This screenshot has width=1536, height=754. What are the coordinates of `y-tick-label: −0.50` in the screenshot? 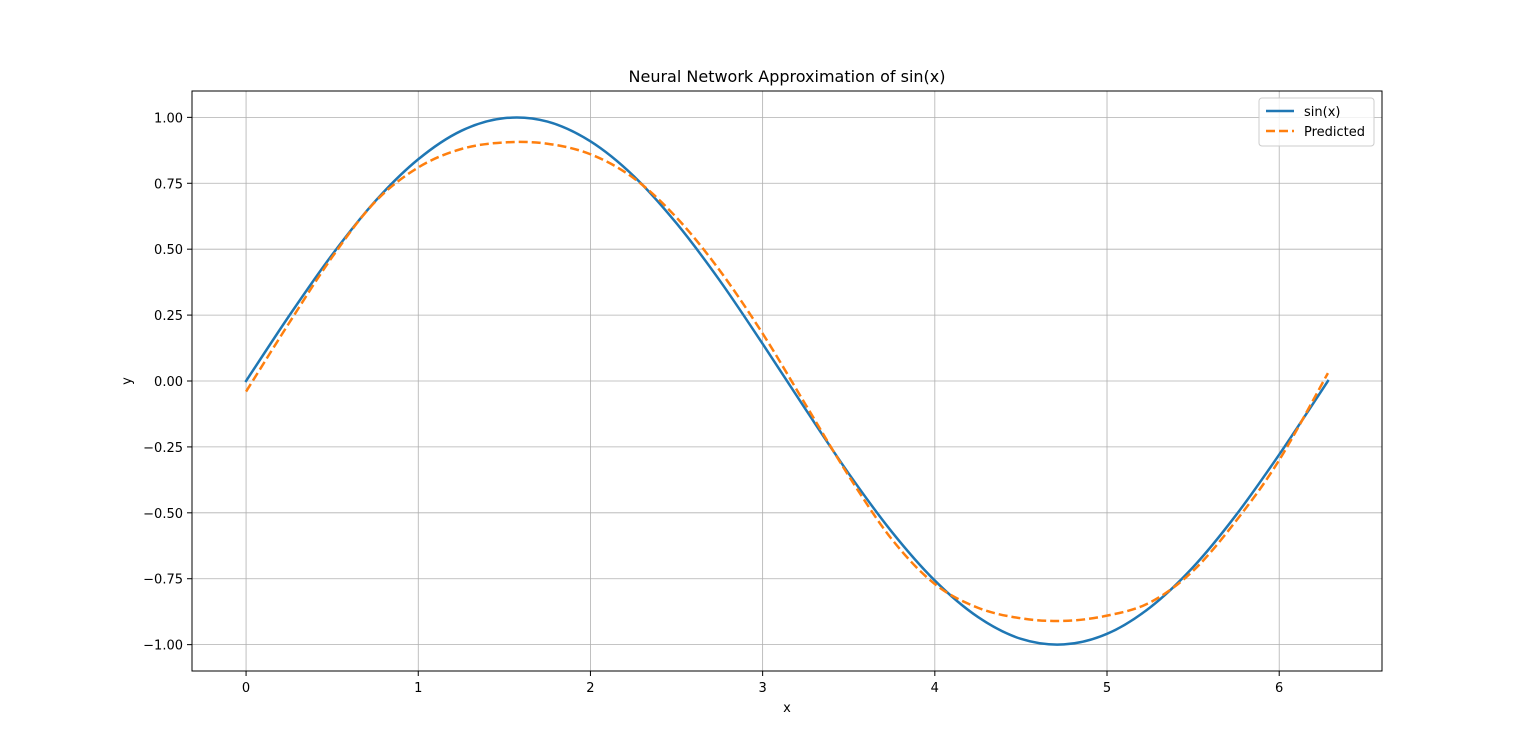 It's located at (163, 514).